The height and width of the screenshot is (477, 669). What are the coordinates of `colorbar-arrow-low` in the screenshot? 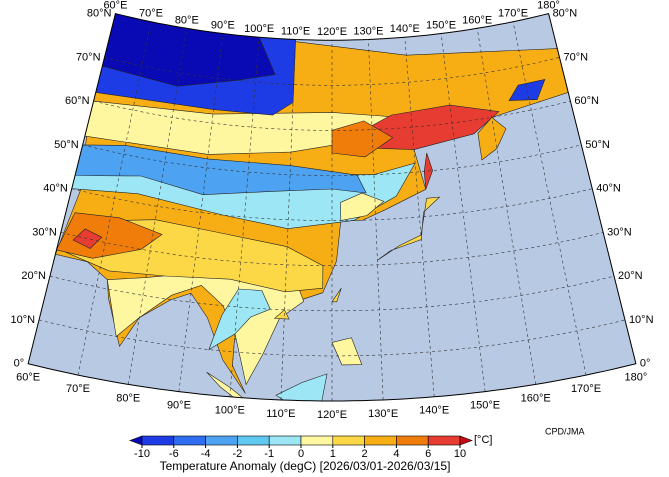 It's located at (136, 440).